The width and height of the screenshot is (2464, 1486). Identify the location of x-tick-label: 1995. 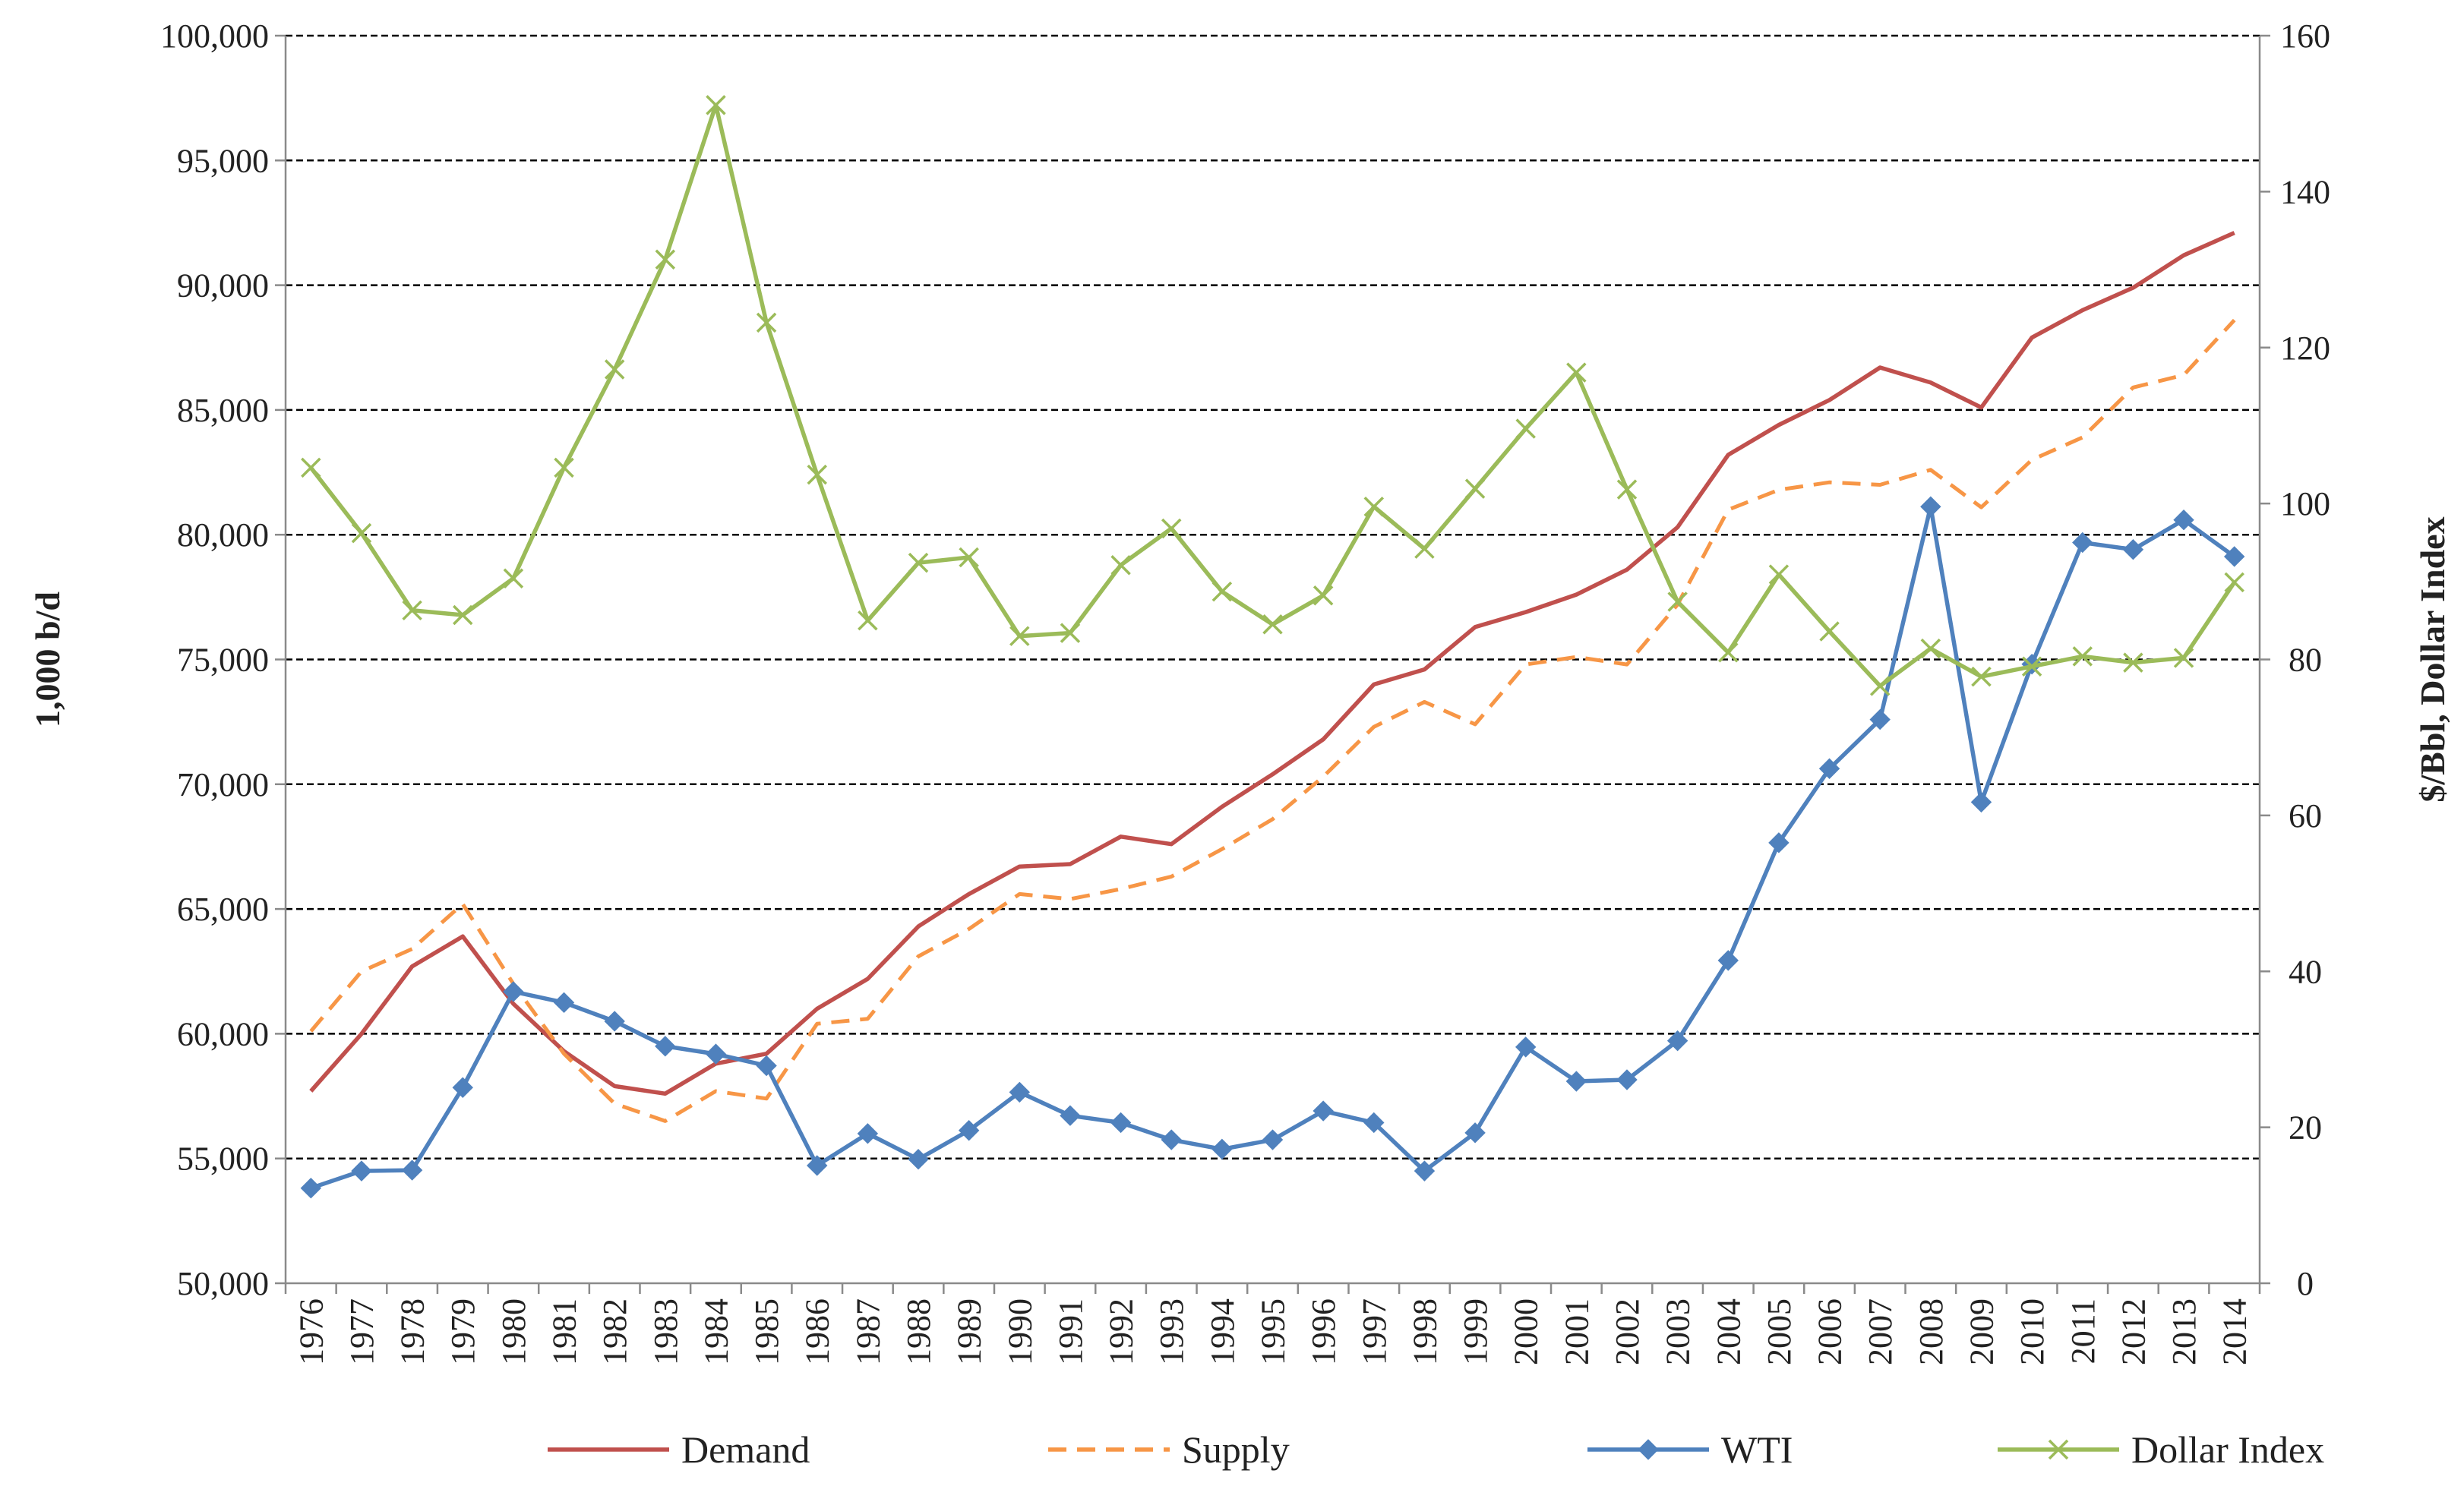
(1273, 1331).